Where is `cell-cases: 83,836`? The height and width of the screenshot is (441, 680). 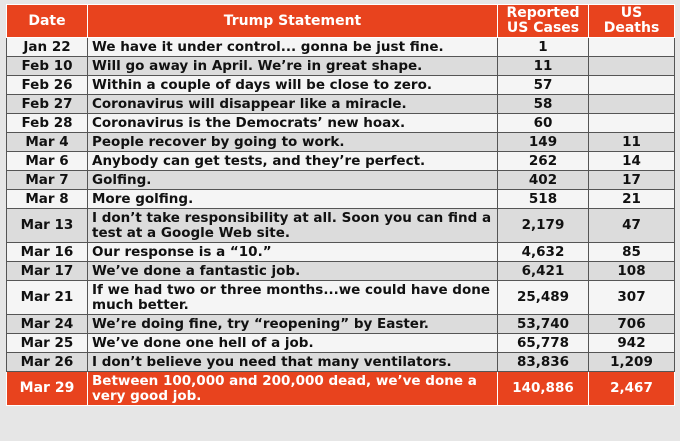
cell-cases: 83,836 is located at coordinates (543, 362).